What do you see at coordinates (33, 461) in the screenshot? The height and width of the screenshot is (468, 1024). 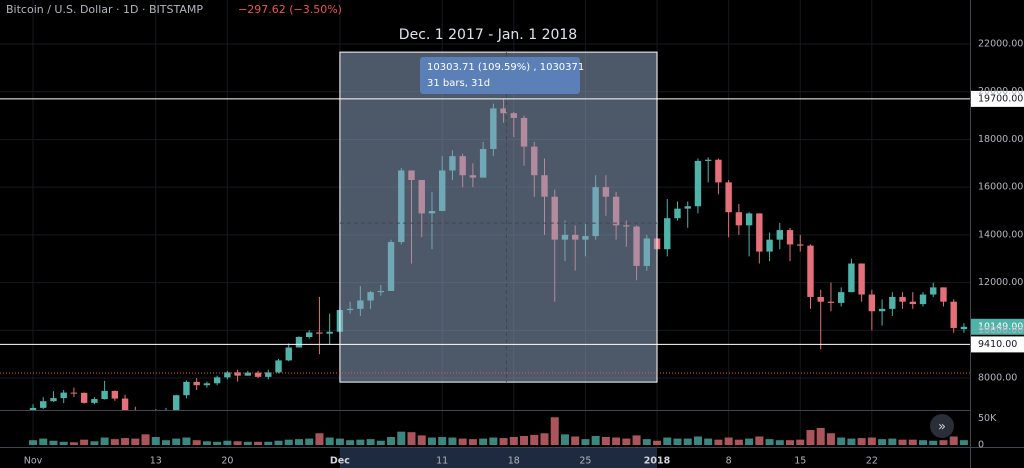 I see `x-tick-label: Nov` at bounding box center [33, 461].